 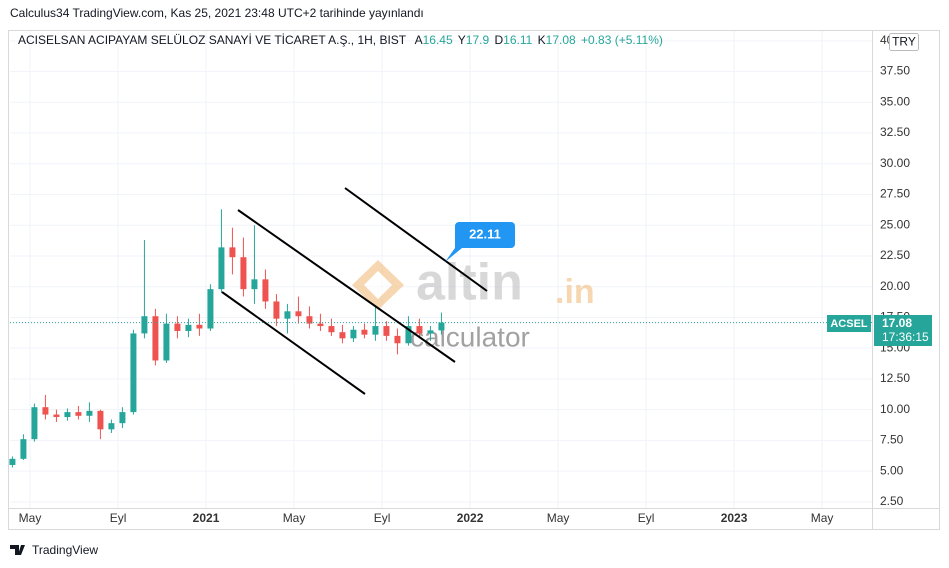 What do you see at coordinates (206, 518) in the screenshot?
I see `x-tick-label: 2021` at bounding box center [206, 518].